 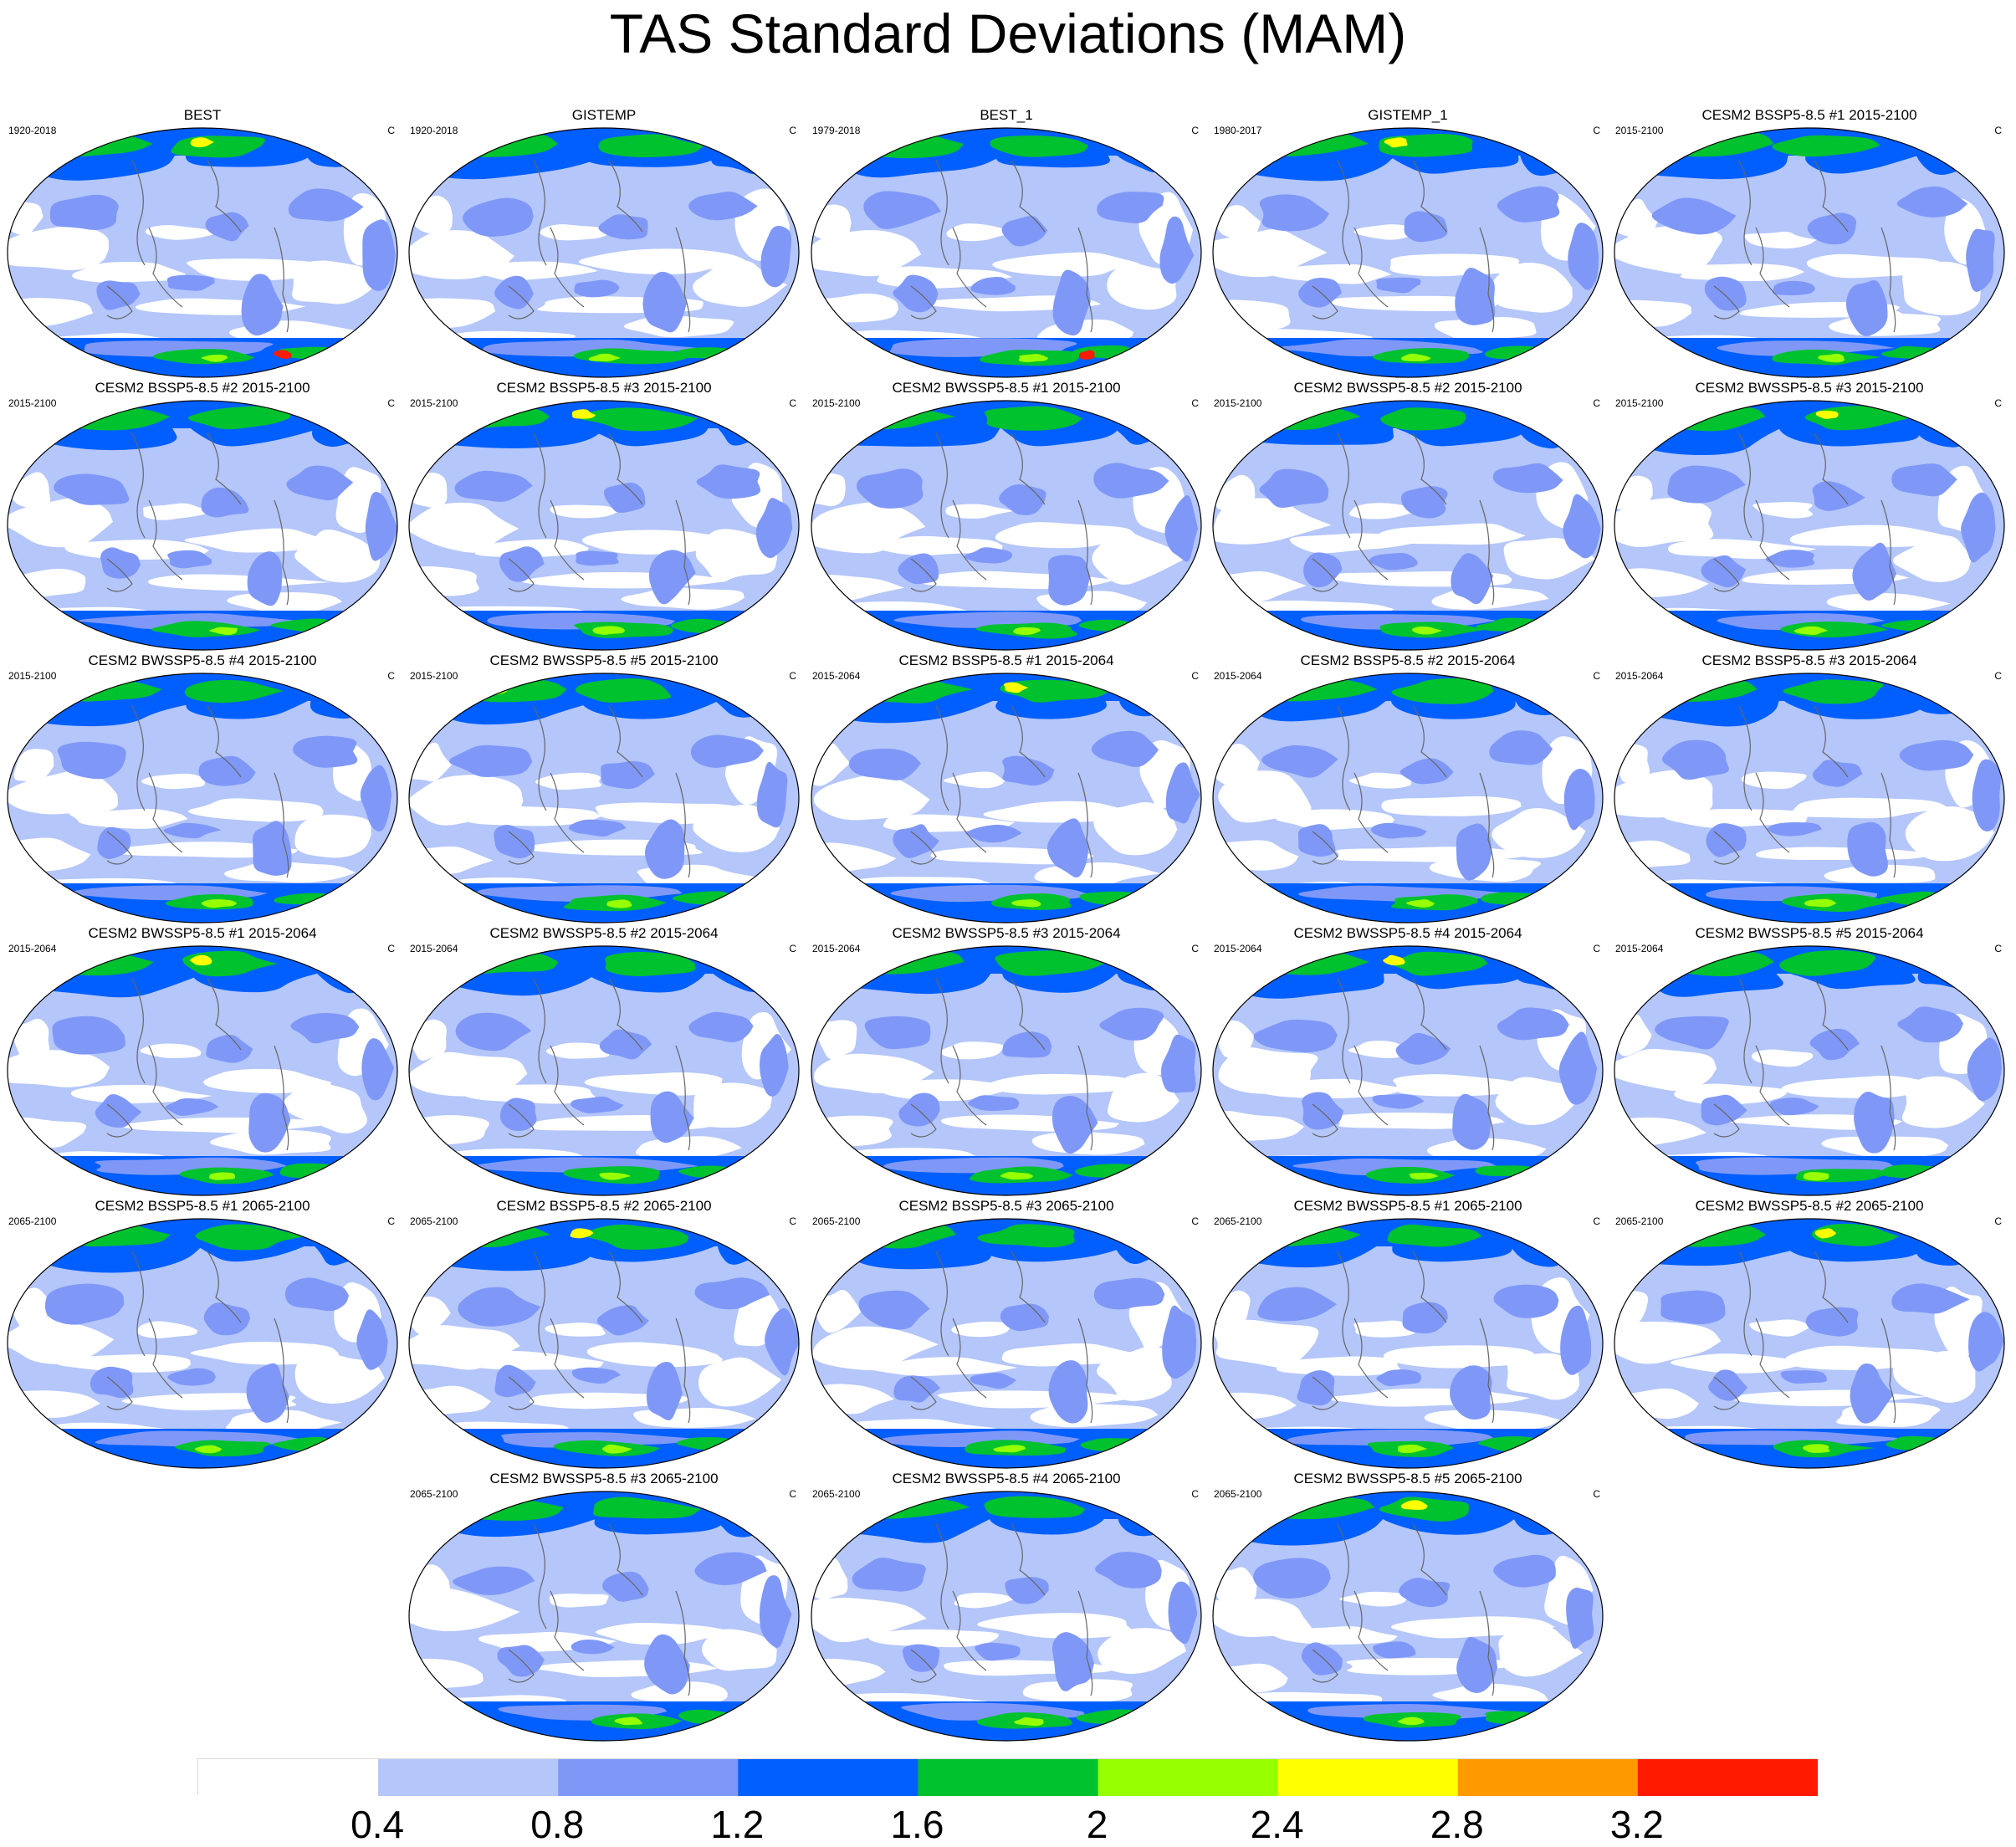 I want to click on panel-title: CESM2 BSSP5-8.5 #3 2015-2100, so click(x=604, y=388).